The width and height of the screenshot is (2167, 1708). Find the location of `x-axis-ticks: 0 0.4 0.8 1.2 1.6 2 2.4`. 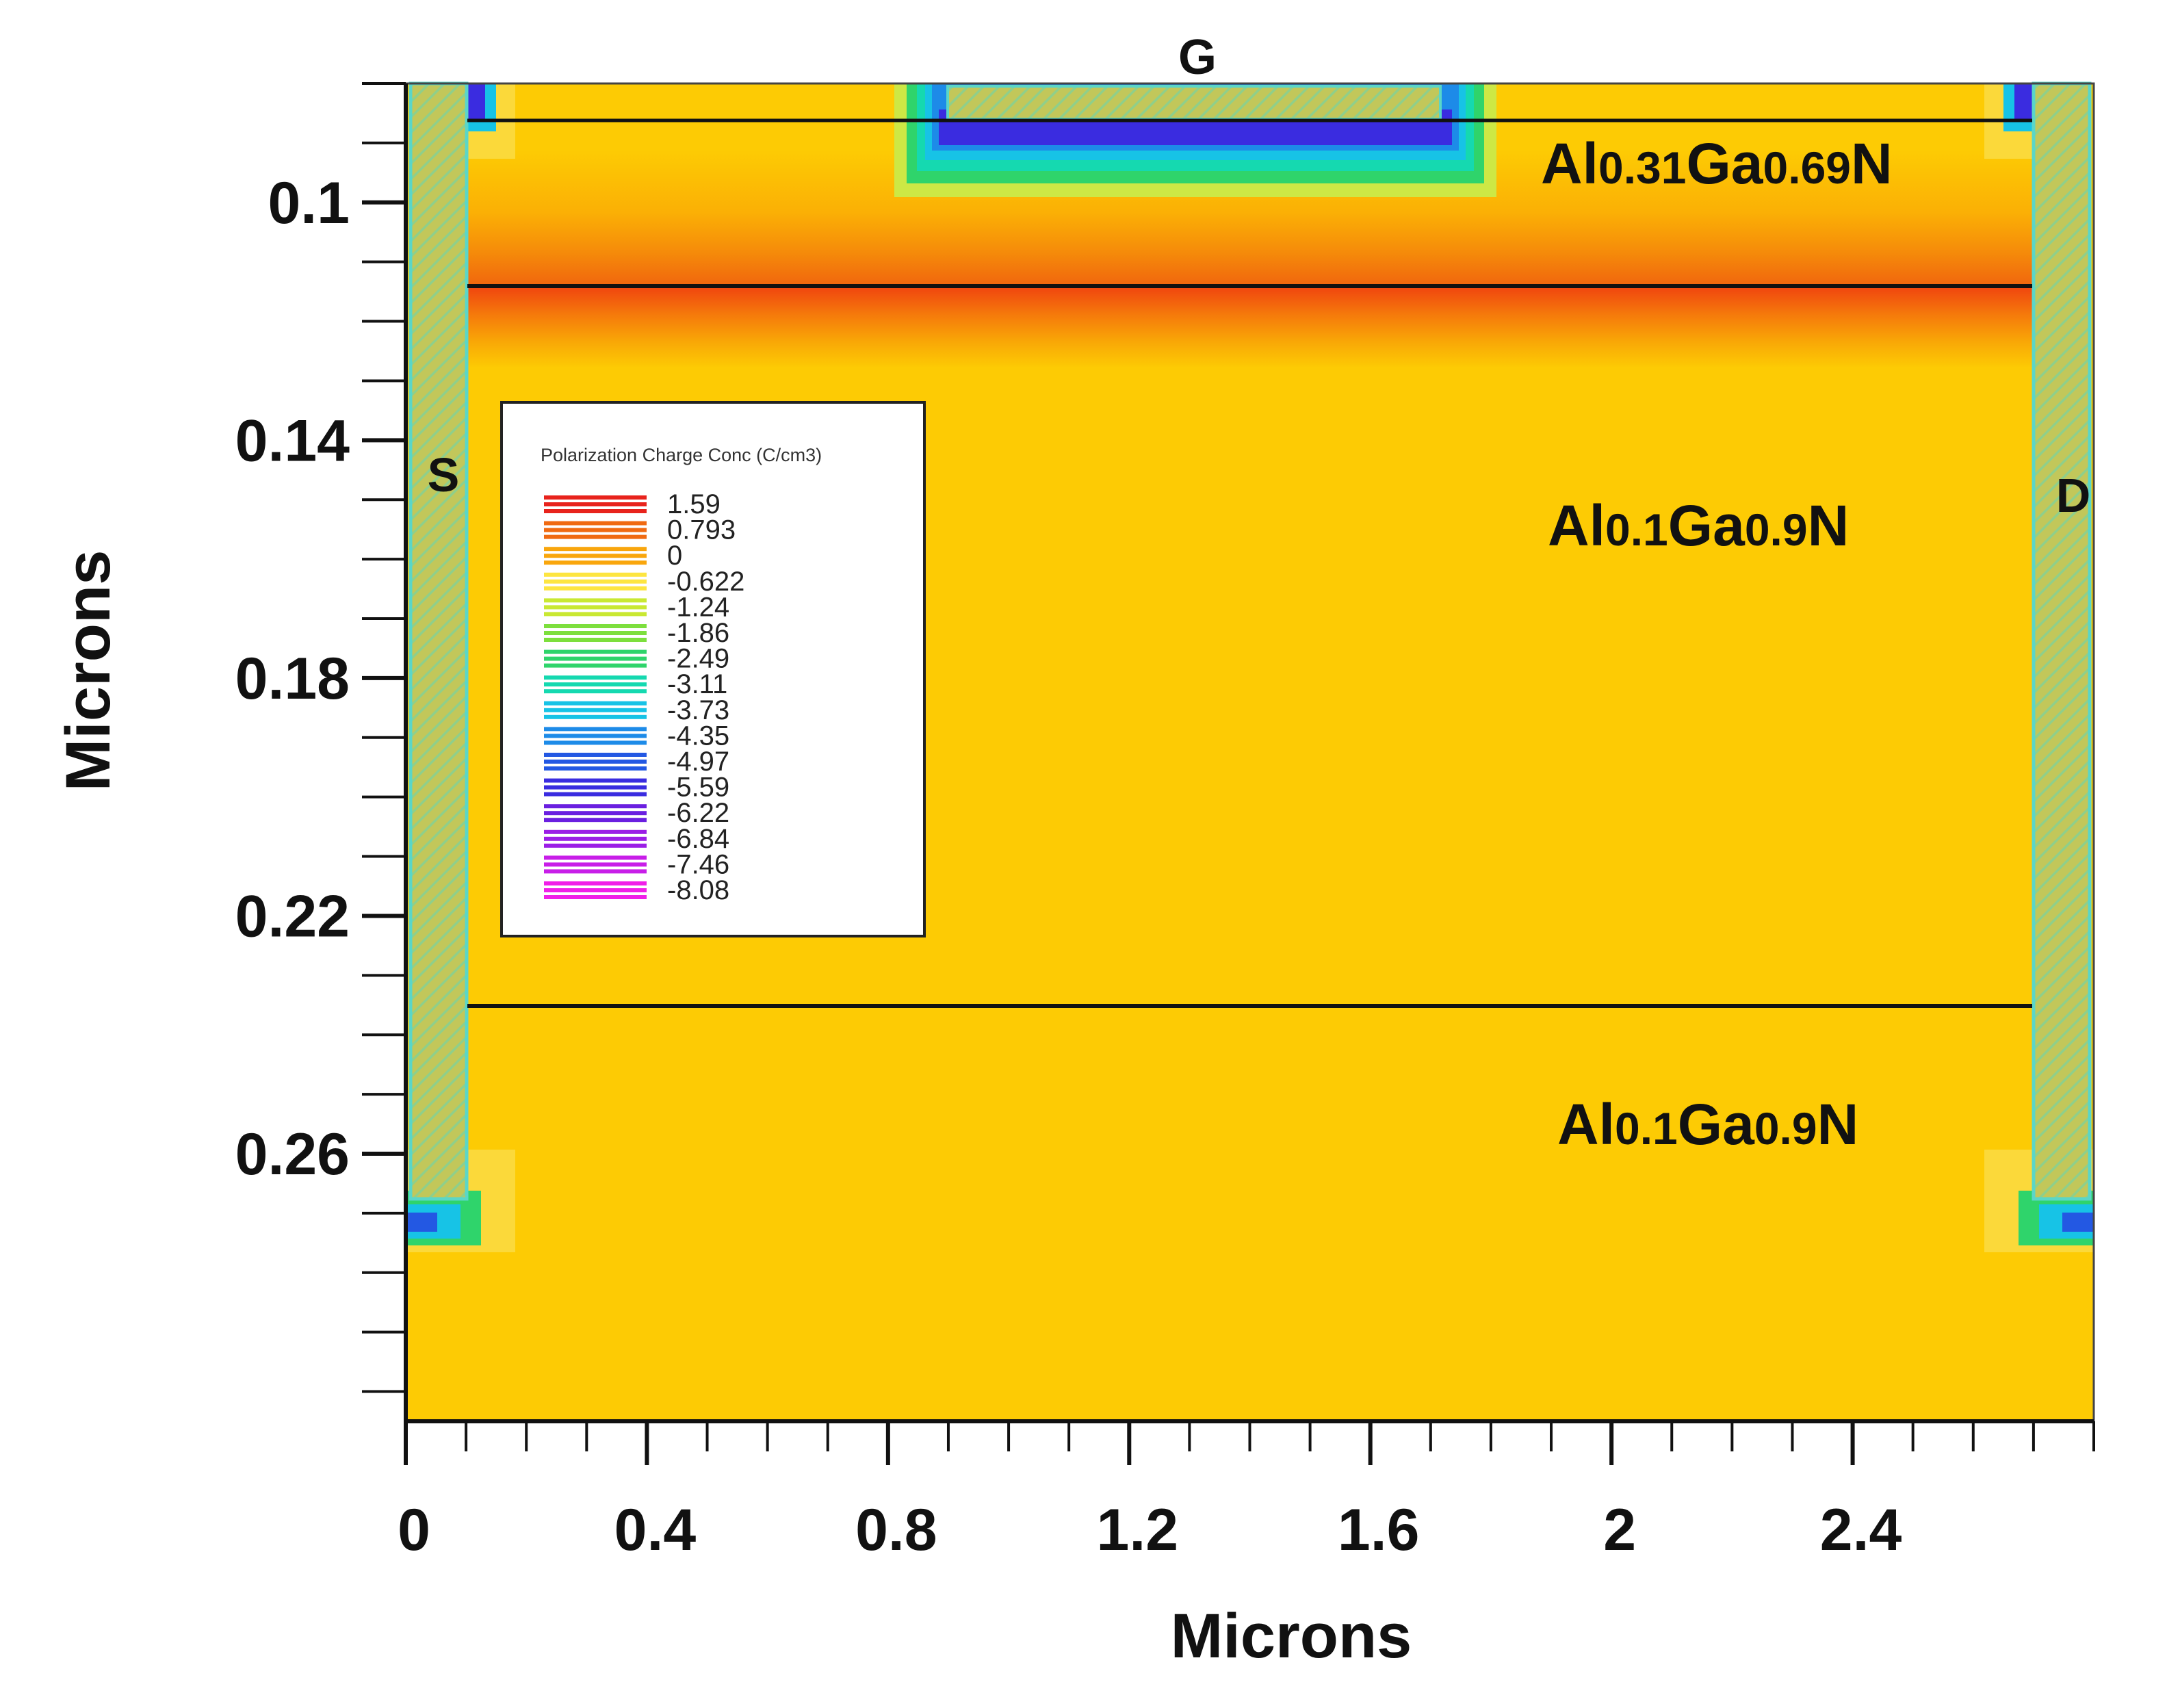

x-axis-ticks: 0 0.4 0.8 1.2 1.6 2 2.4 is located at coordinates (1247, 1492).